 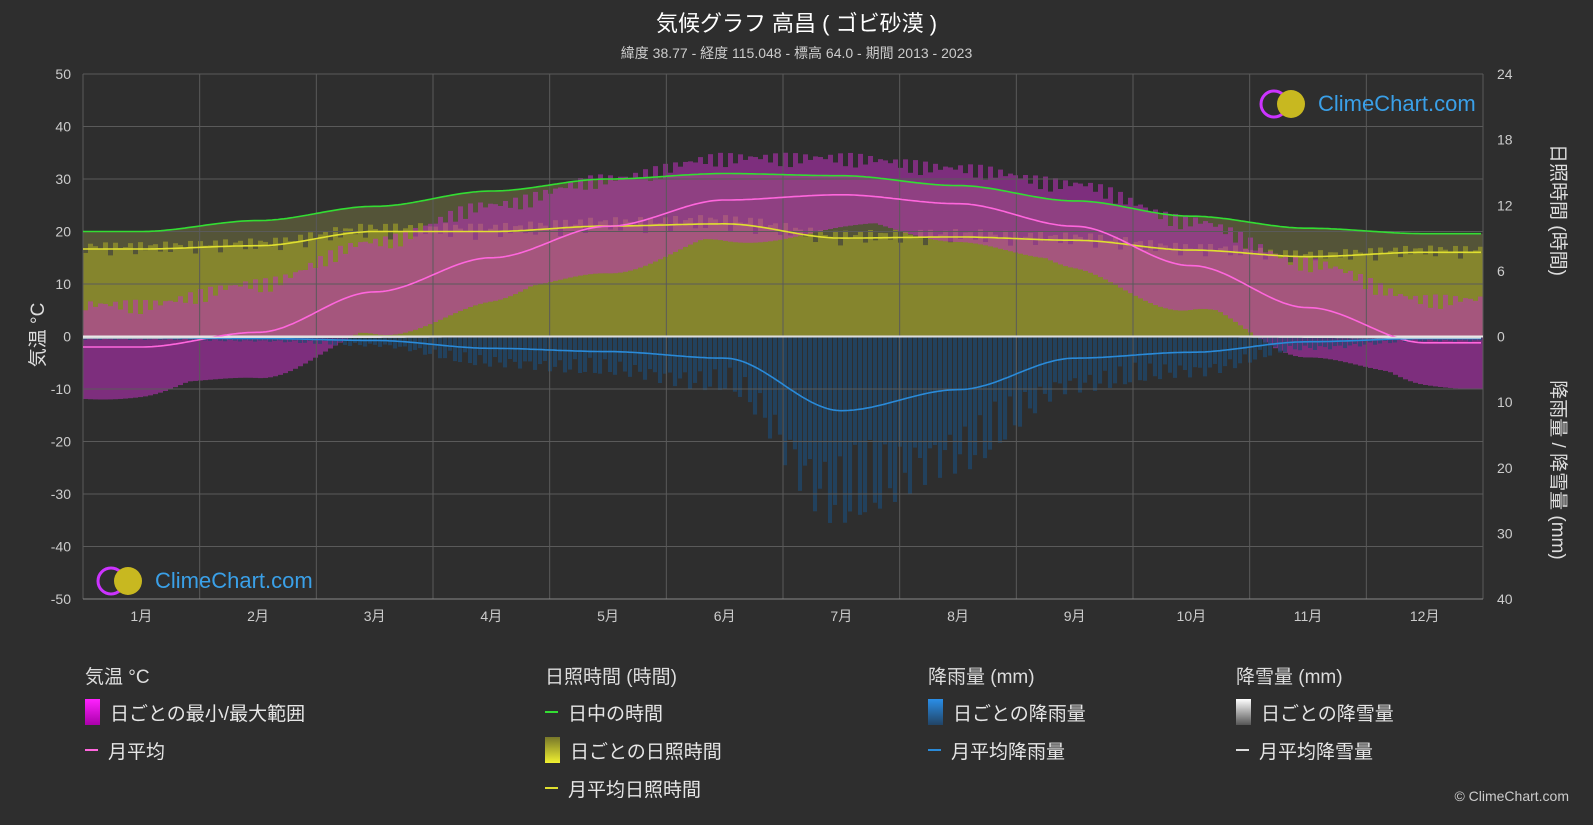 What do you see at coordinates (1501, 271) in the screenshot?
I see `y-right-top-tick: 6` at bounding box center [1501, 271].